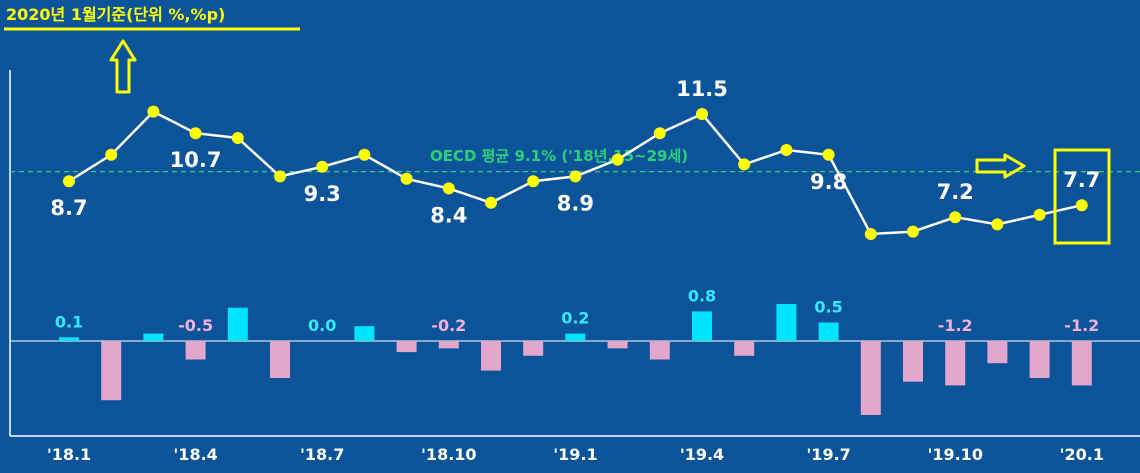 This screenshot has height=473, width=1140. What do you see at coordinates (702, 295) in the screenshot?
I see `bar-value-label: 0.8` at bounding box center [702, 295].